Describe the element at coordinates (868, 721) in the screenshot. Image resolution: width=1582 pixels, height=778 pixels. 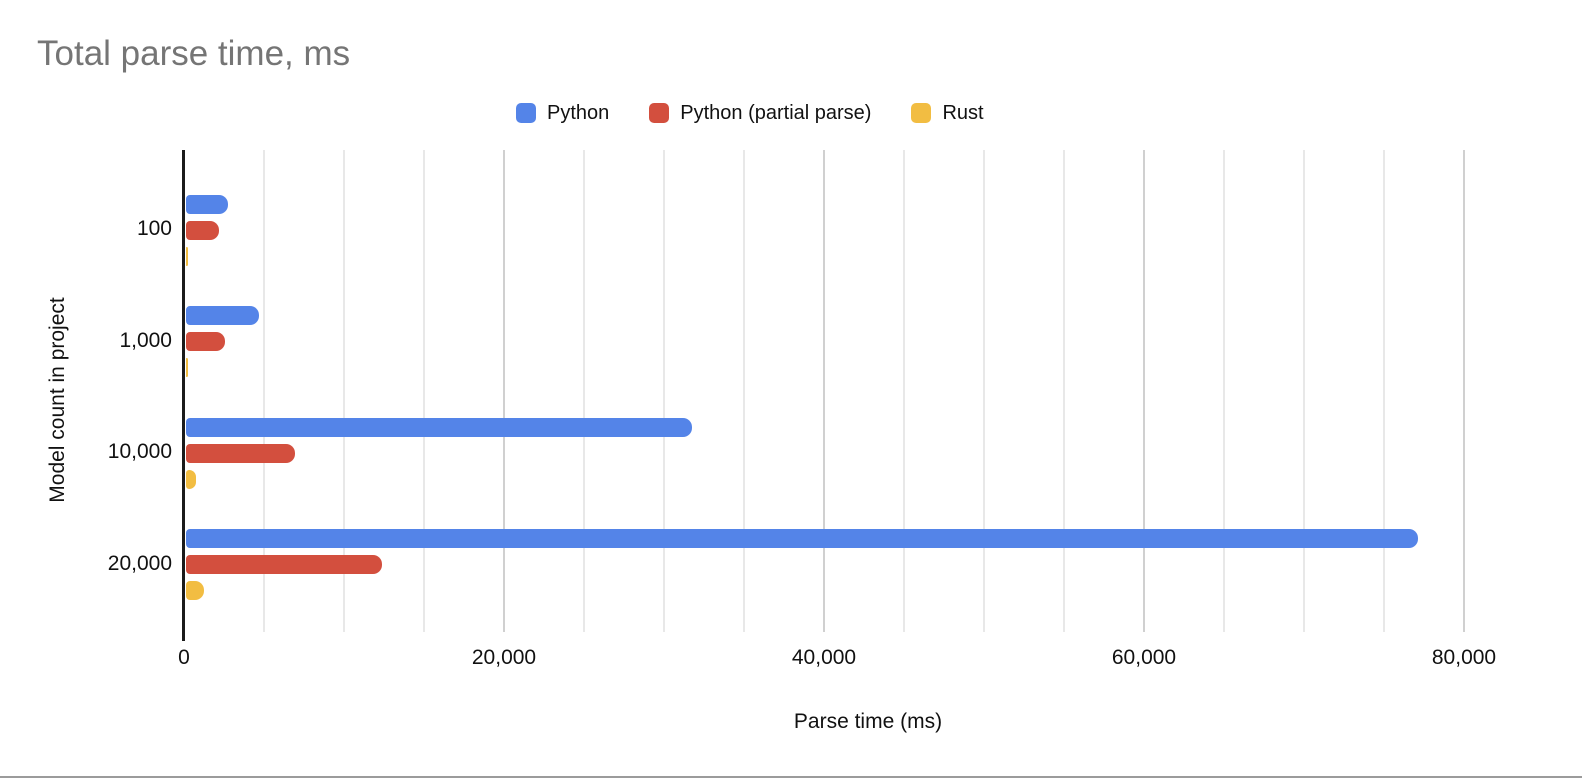
I see `x-axis-title: Parse time (ms)` at that location.